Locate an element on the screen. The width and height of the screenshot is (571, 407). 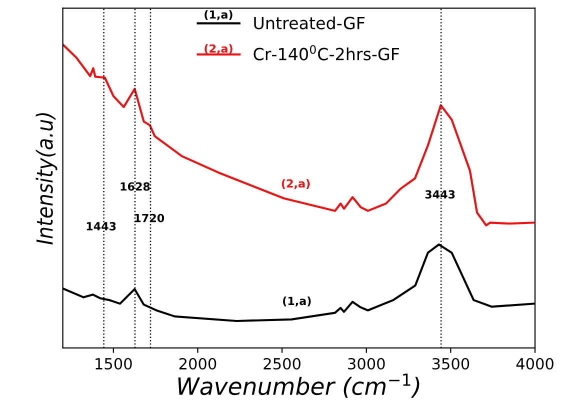
x-tick-label: 3500 is located at coordinates (451, 364).